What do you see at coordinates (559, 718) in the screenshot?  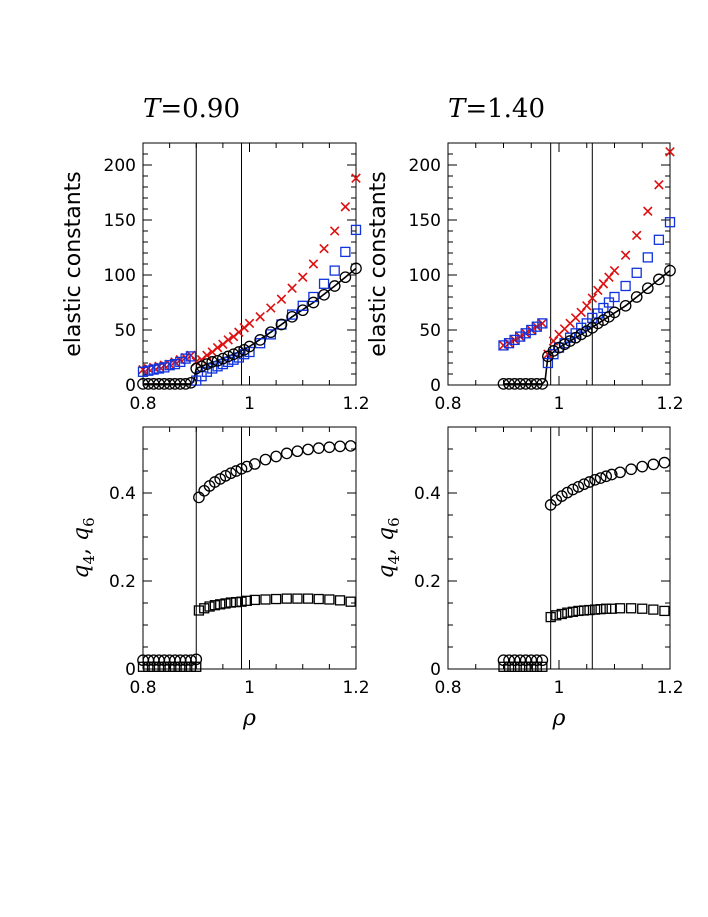 I see `x-axis-label: ρ` at bounding box center [559, 718].